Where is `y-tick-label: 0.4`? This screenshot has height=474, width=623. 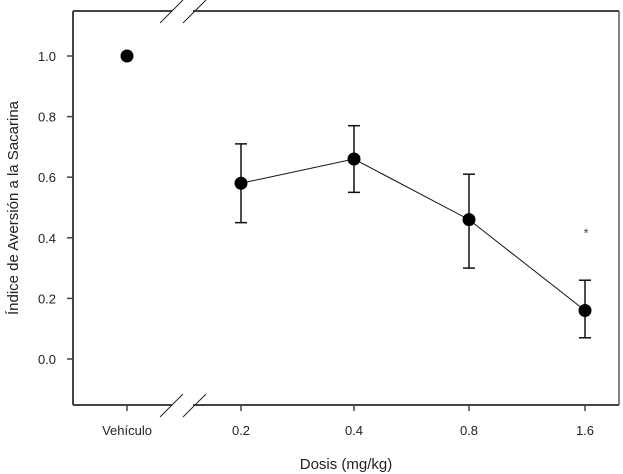 y-tick-label: 0.4 is located at coordinates (47, 238).